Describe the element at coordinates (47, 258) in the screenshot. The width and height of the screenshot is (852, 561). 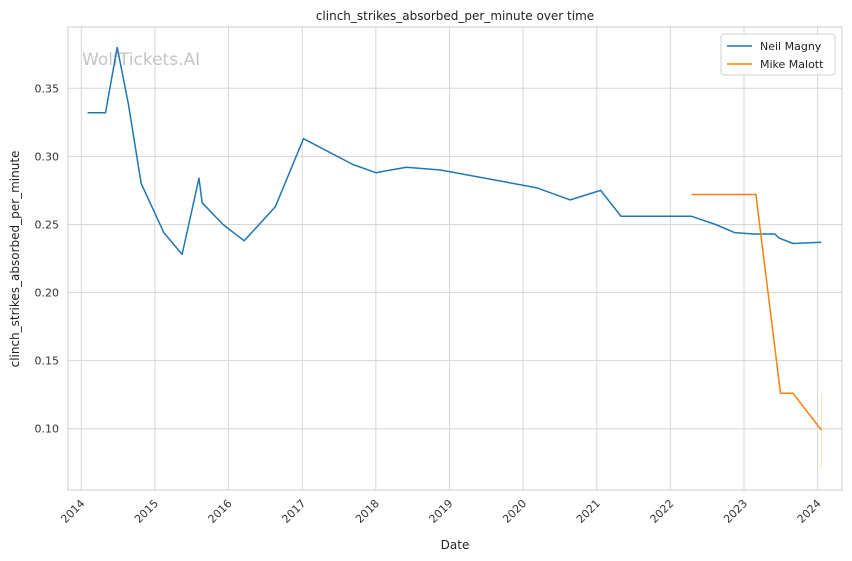
I see `y-axis: 0.10 0.15 0.20 0.25 0.30 0.35` at that location.